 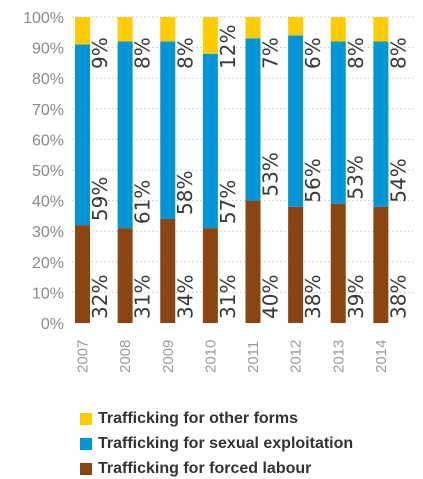 I want to click on data-label-other: 6%, so click(x=313, y=53).